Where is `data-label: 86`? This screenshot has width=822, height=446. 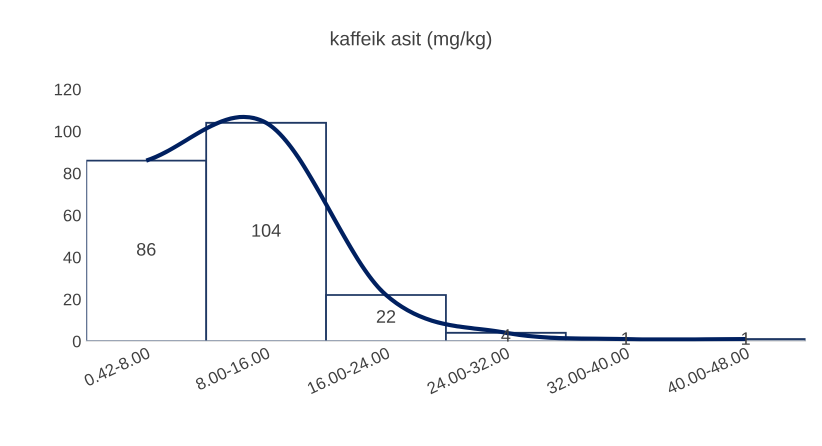 data-label: 86 is located at coordinates (146, 249).